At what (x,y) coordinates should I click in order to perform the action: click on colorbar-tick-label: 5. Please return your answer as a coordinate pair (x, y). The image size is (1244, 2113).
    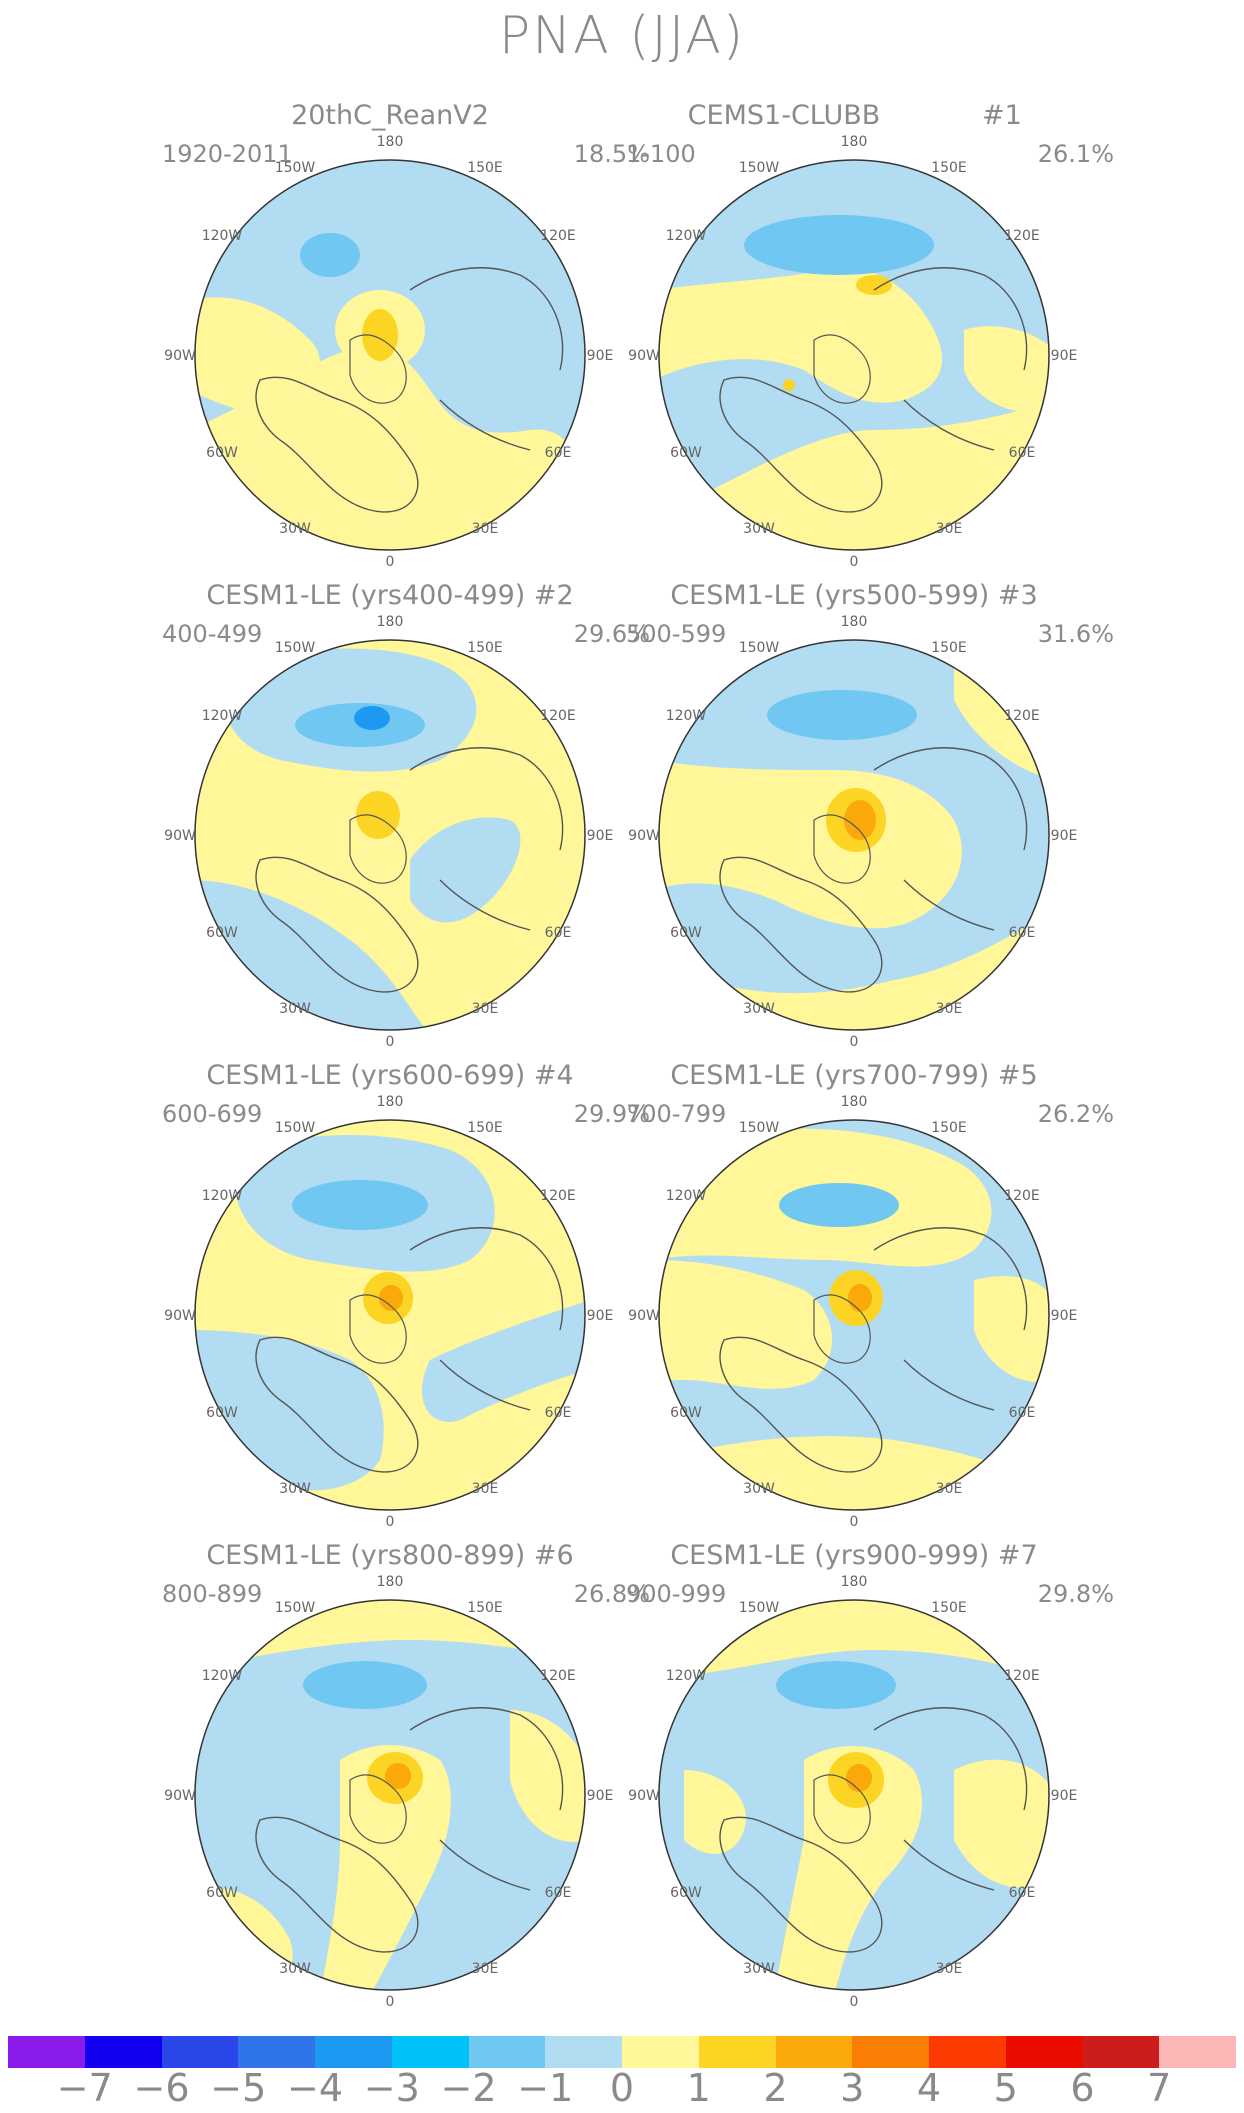
    Looking at the image, I should click on (1005, 2088).